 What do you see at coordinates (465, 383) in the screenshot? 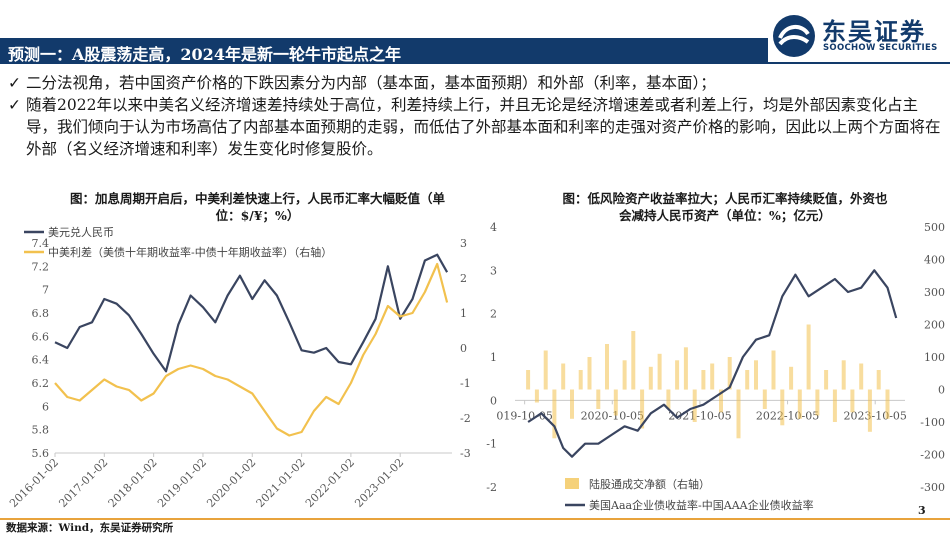
I see `chart-1-y-right-tick: -1` at bounding box center [465, 383].